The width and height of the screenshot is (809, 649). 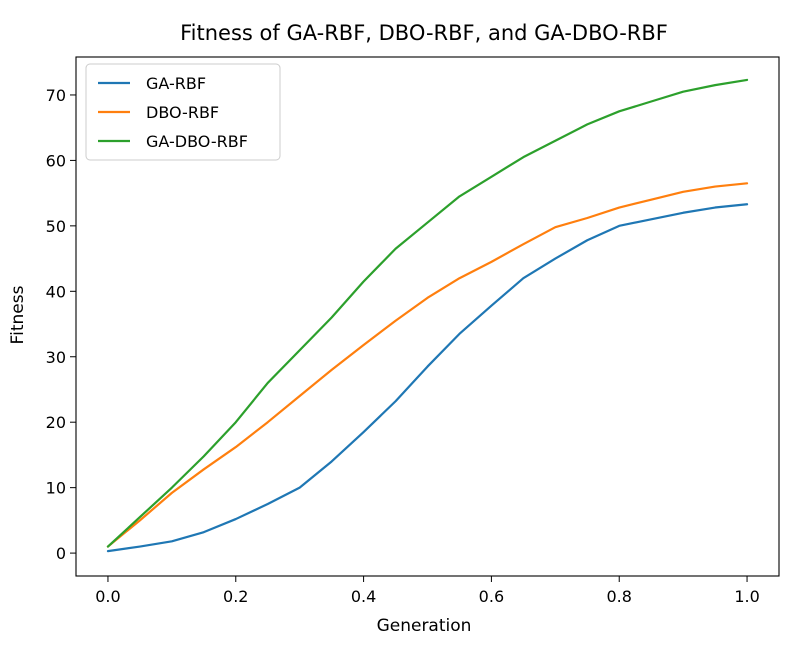 I want to click on y-tick-label: 50, so click(x=56, y=226).